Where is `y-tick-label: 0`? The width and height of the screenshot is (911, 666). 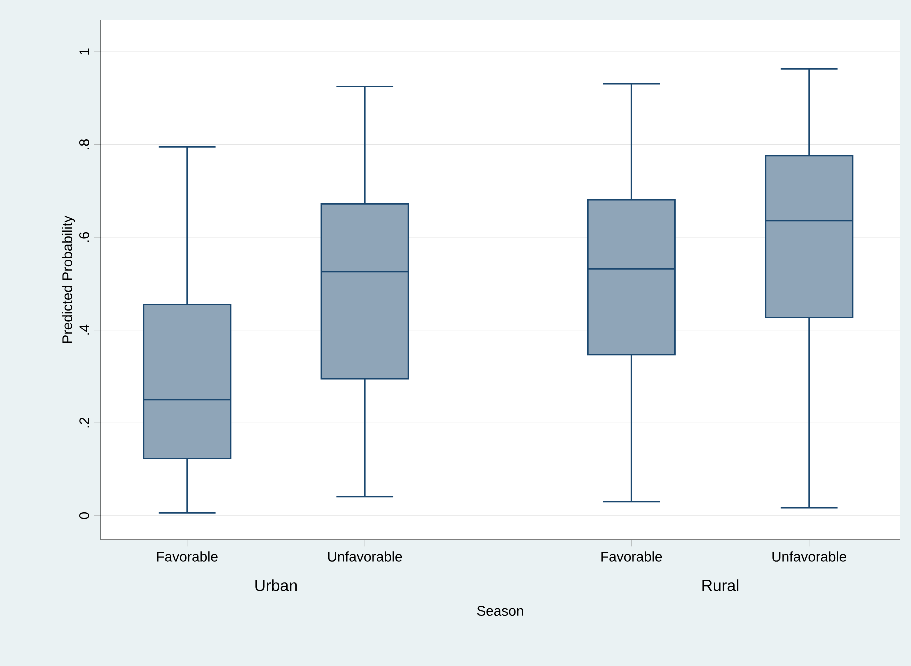
y-tick-label: 0 is located at coordinates (85, 516).